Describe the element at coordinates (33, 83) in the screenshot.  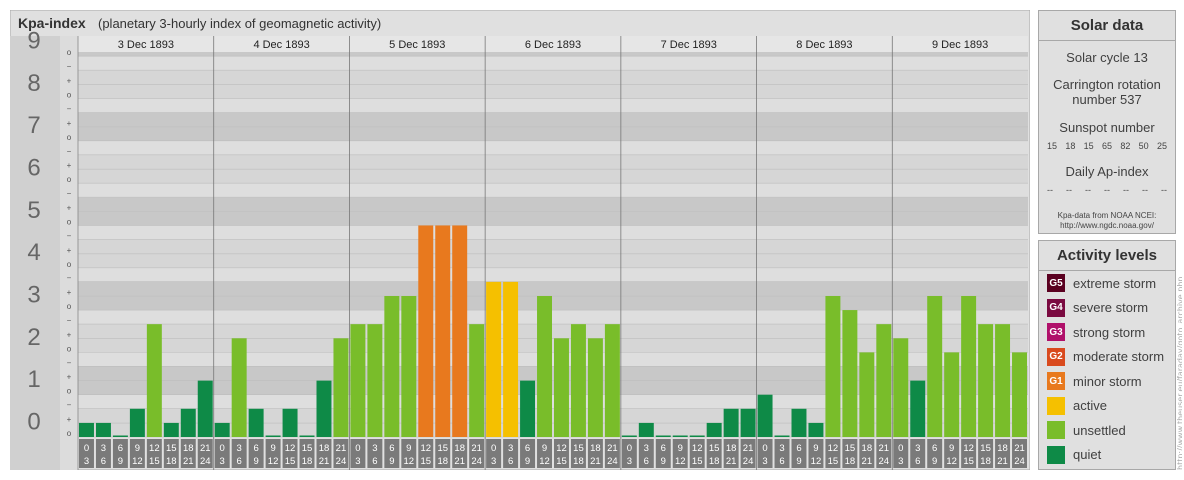
I see `y-tick-label: 8` at that location.